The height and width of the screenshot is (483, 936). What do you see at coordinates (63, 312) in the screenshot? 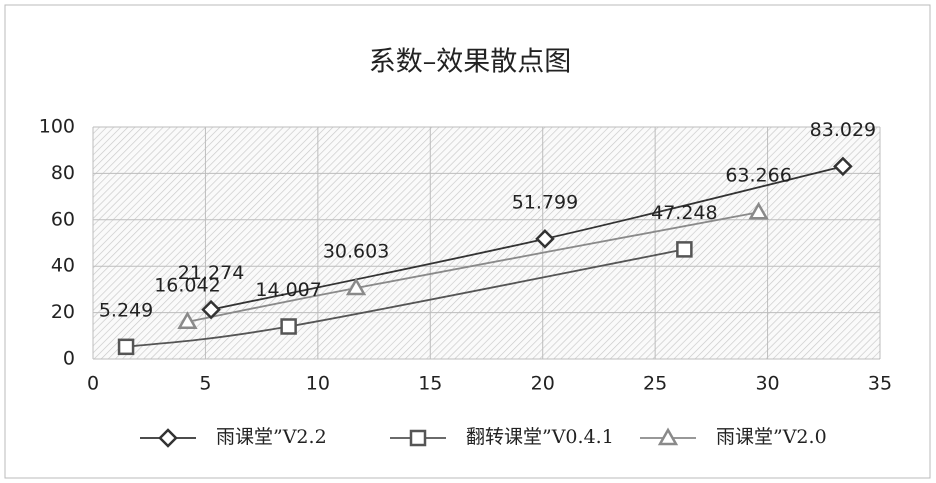
I see `y-tick-label: 20` at bounding box center [63, 312].